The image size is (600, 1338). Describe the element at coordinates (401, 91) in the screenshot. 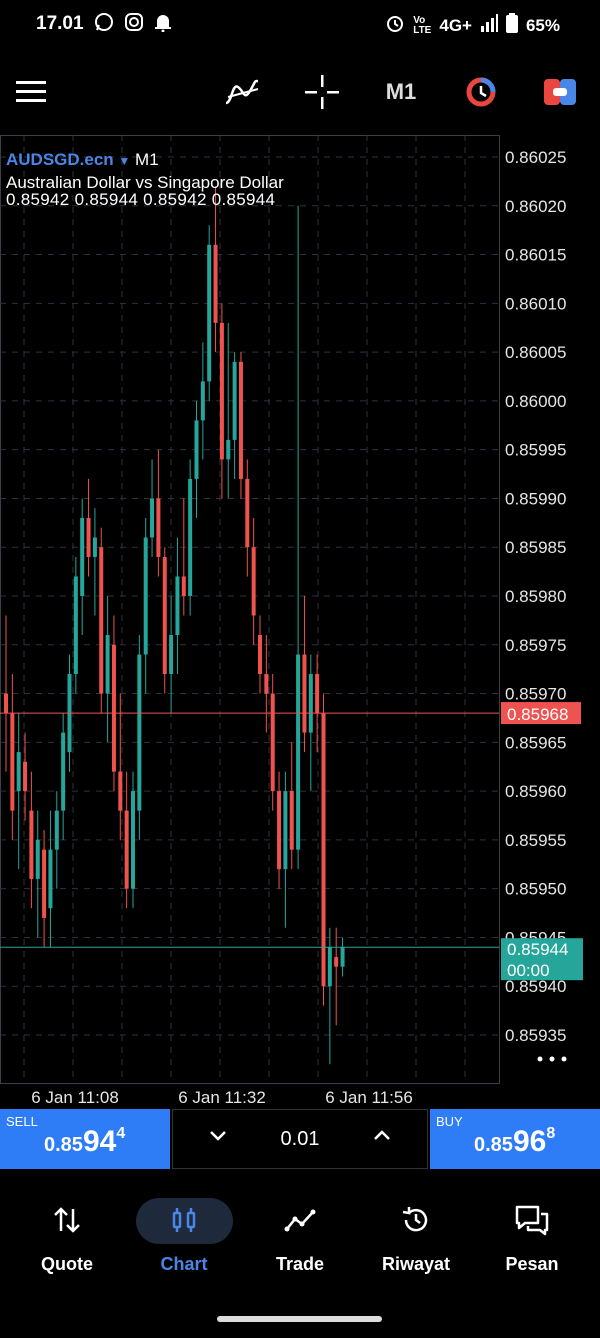

I see `timeframe-button: M1` at that location.